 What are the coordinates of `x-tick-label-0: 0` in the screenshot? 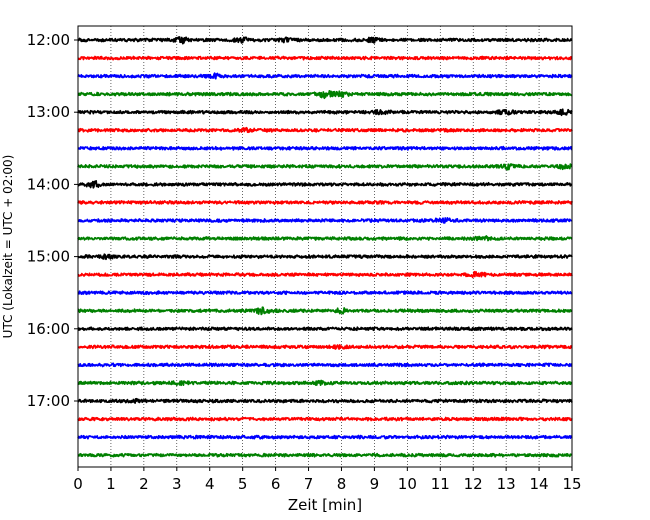 It's located at (78, 484).